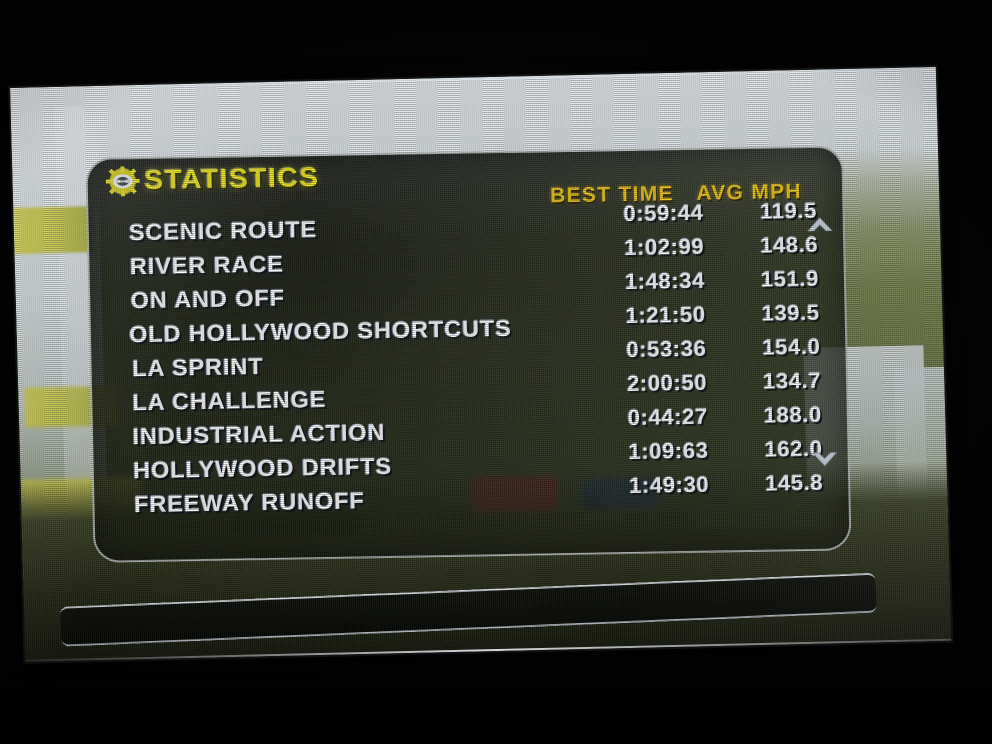  What do you see at coordinates (790, 312) in the screenshot?
I see `race-avg-mph: 139.5` at bounding box center [790, 312].